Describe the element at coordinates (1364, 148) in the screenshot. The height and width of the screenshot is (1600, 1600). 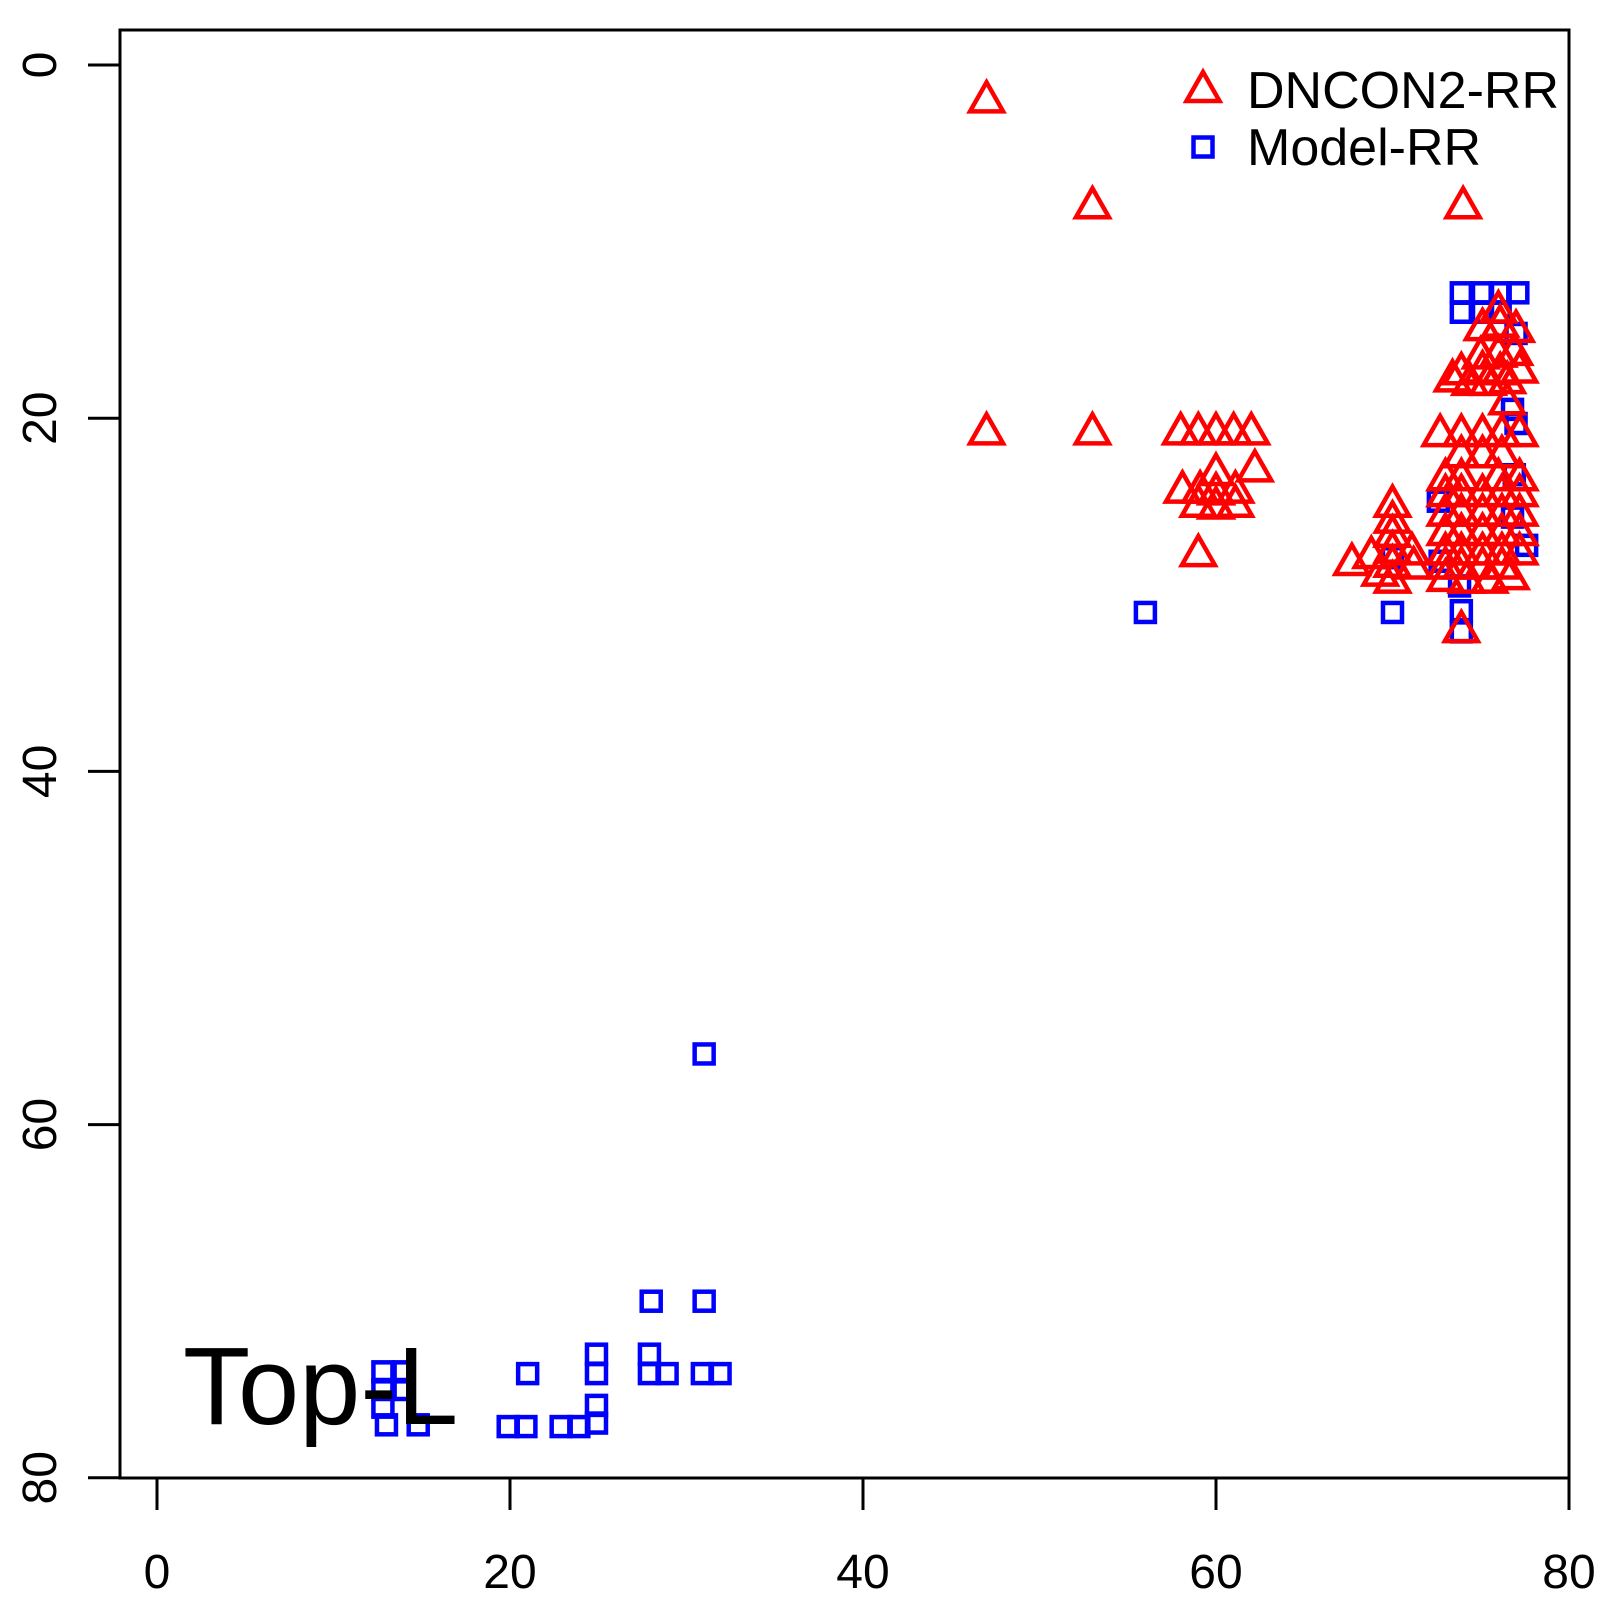
I see `legend-label-model-rr: Model-RR` at that location.